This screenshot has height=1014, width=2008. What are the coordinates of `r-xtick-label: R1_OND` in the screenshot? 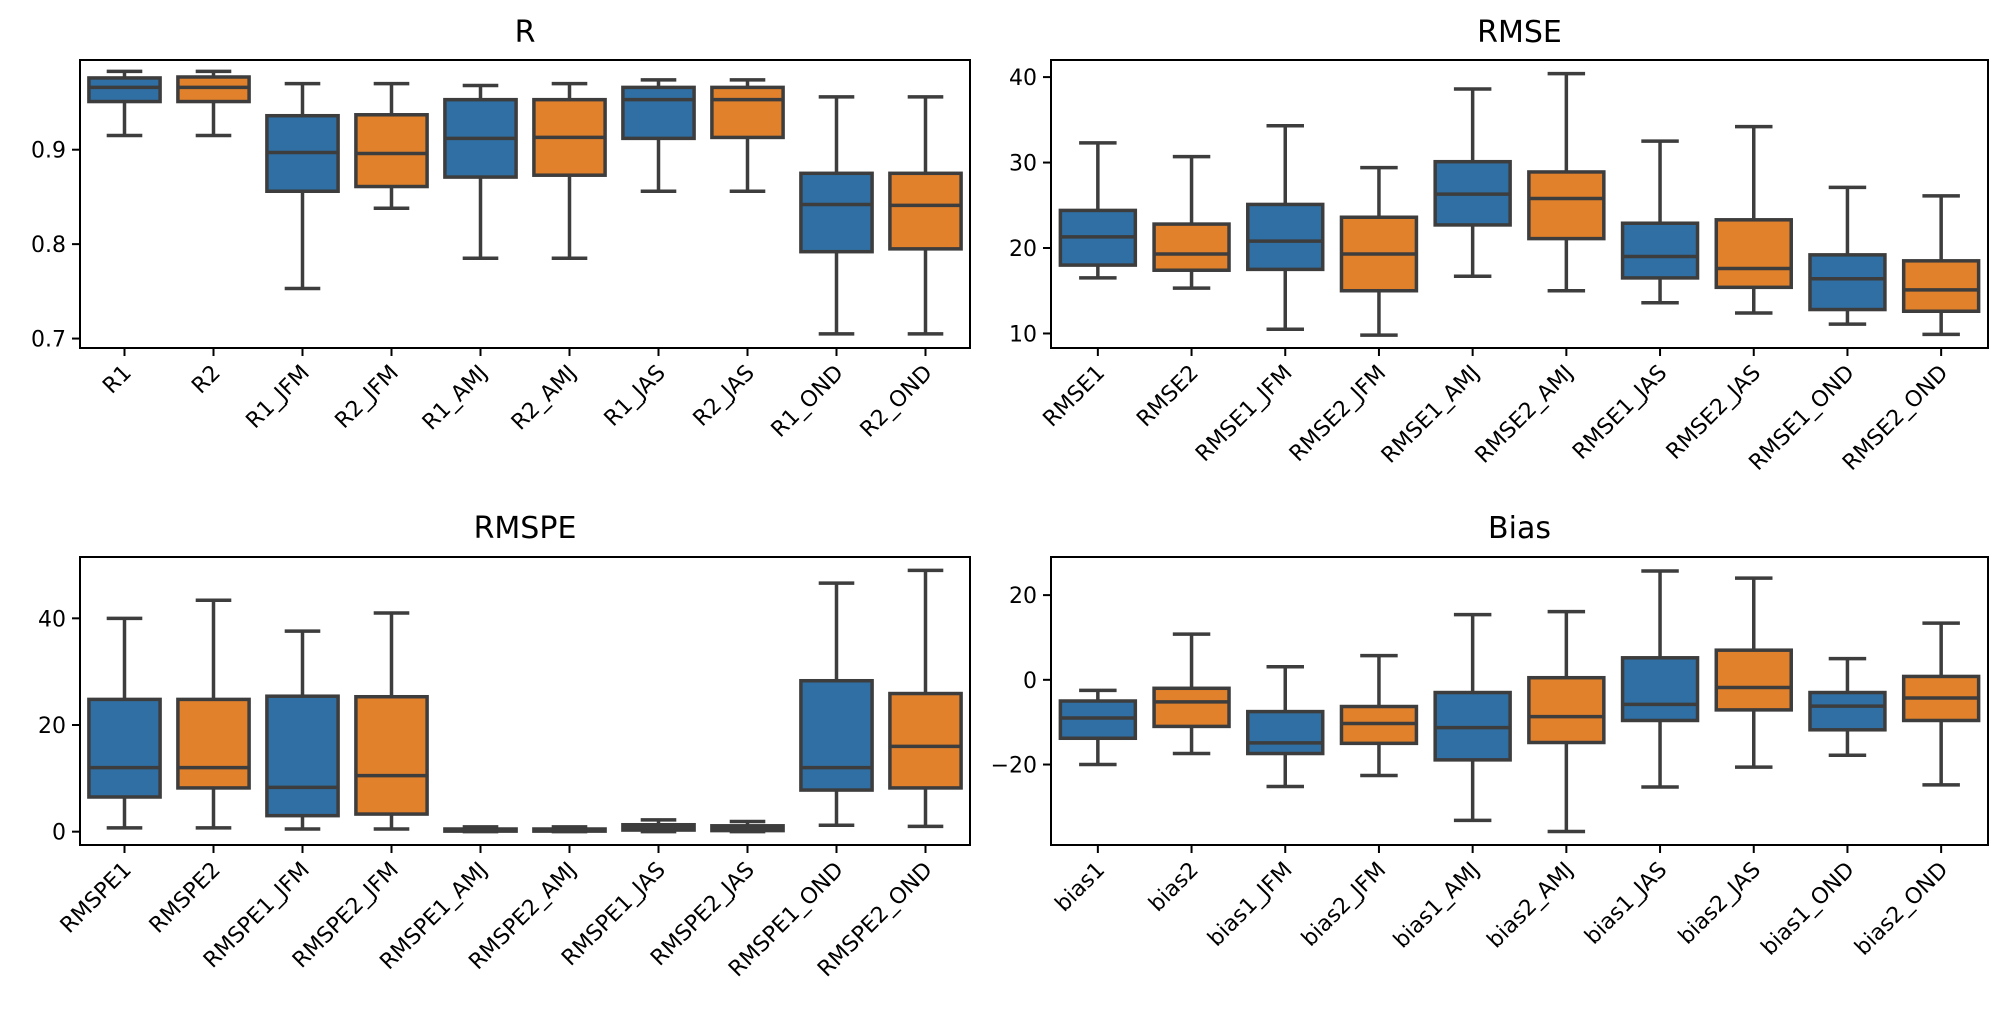 It's located at (808, 402).